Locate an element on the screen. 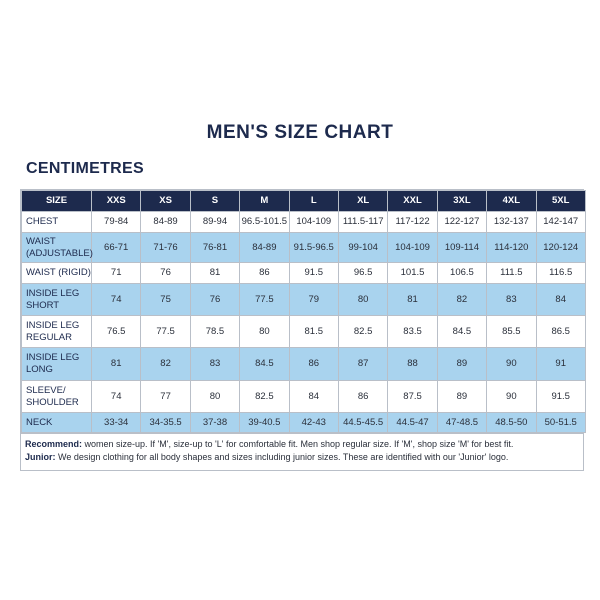  table-cell: 48.5-50 is located at coordinates (511, 422).